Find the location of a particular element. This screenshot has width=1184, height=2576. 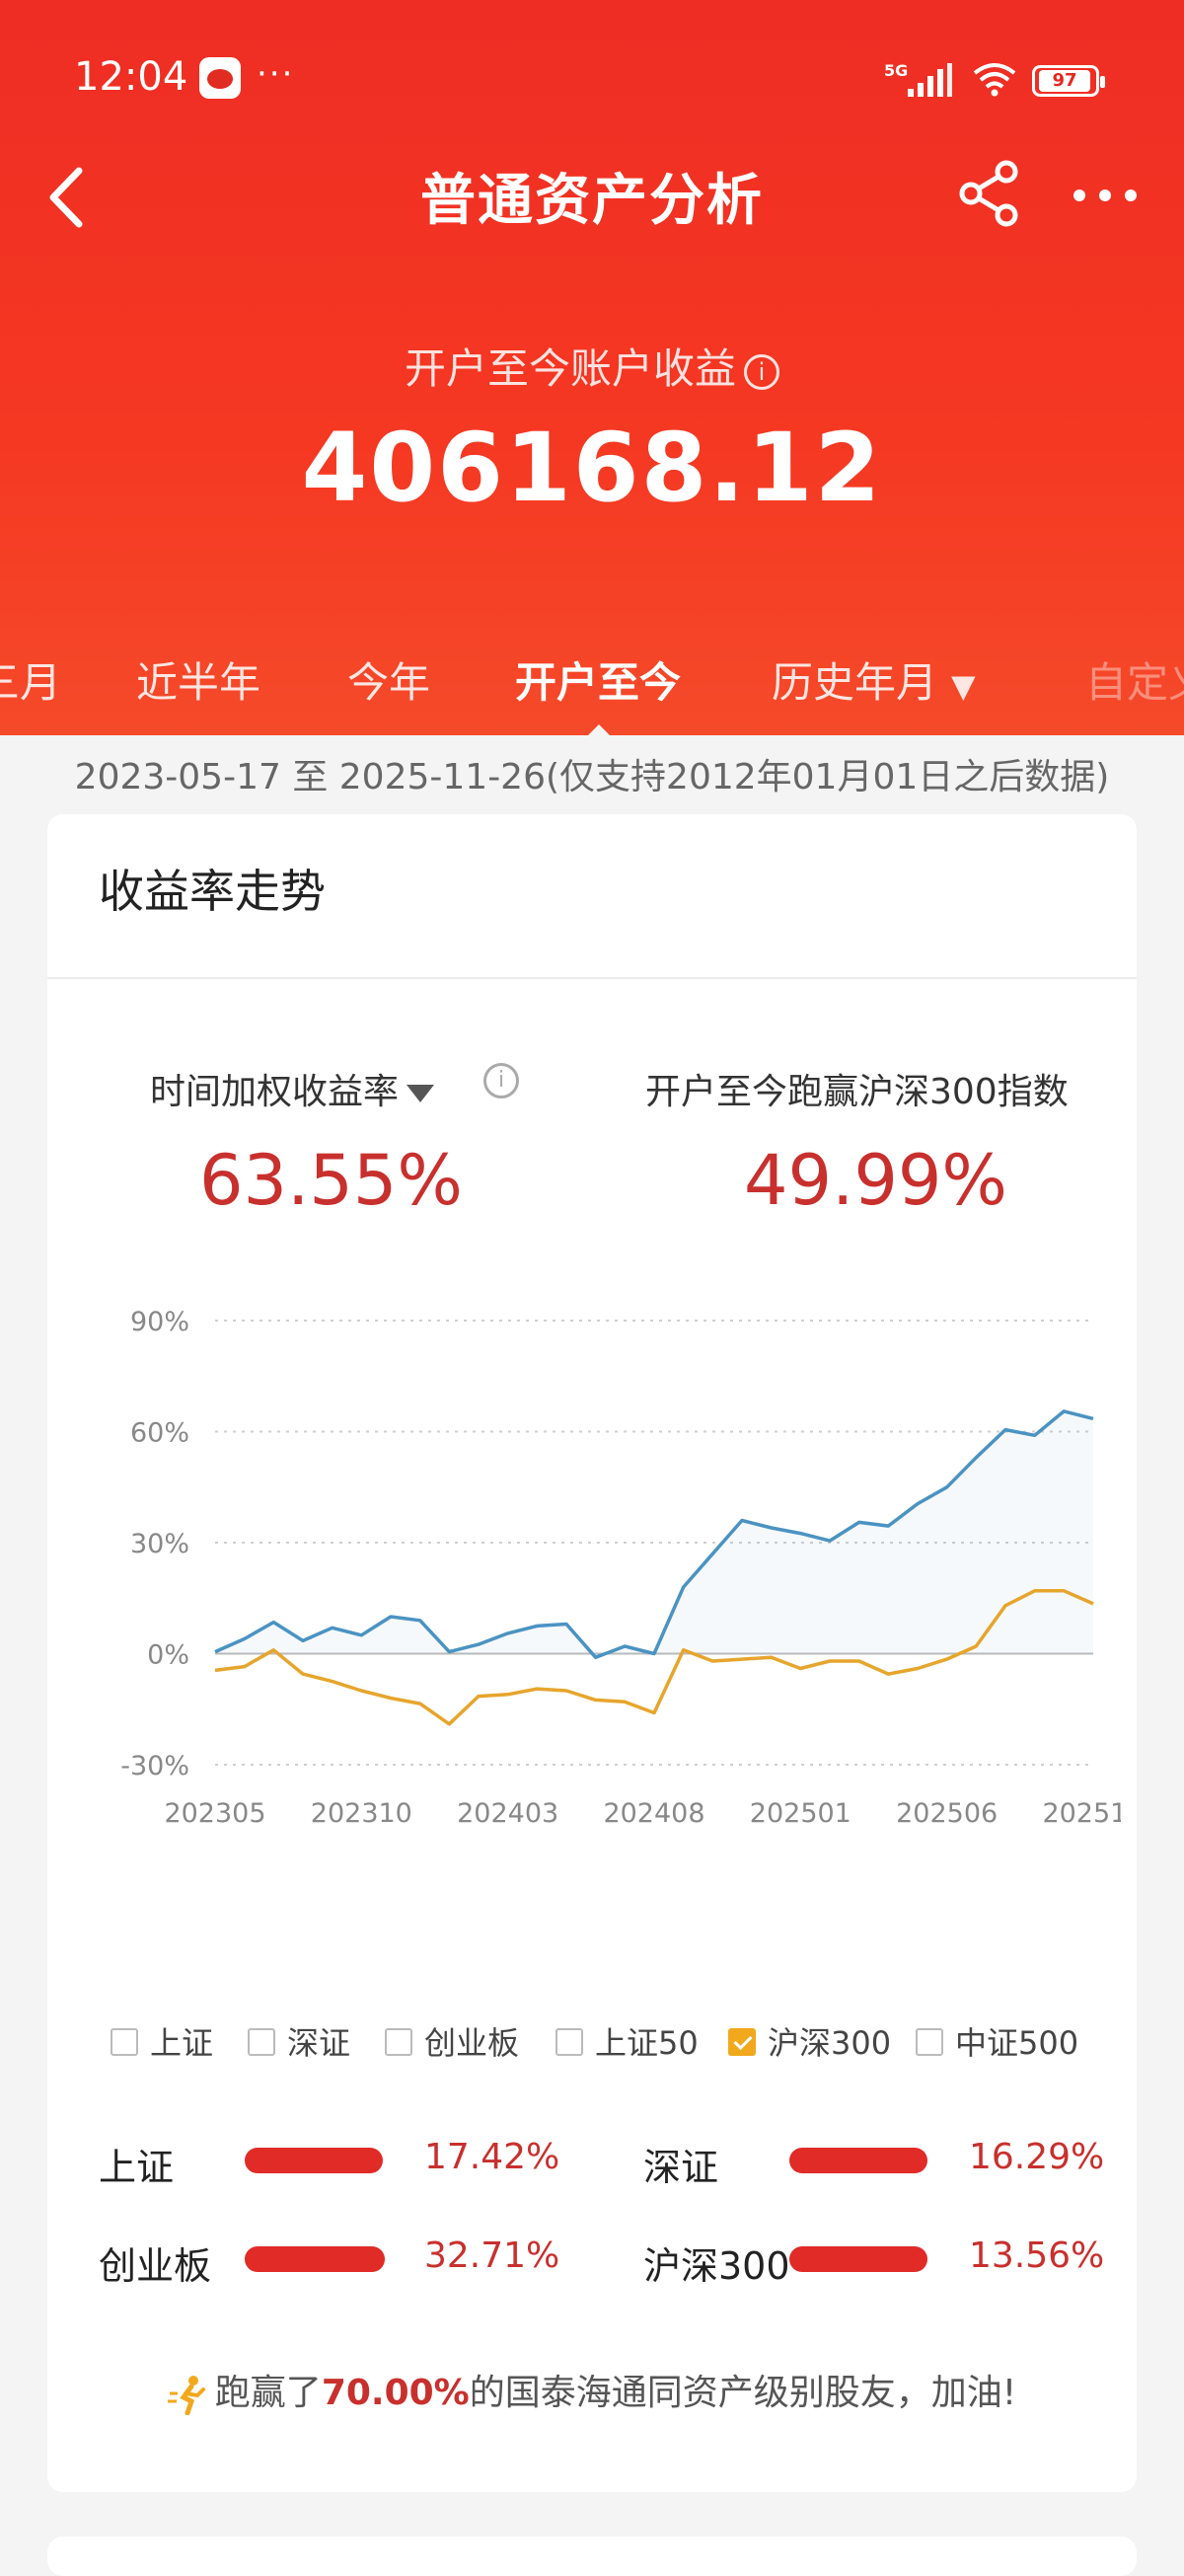

page-title: 普通资产分析 is located at coordinates (592, 201).